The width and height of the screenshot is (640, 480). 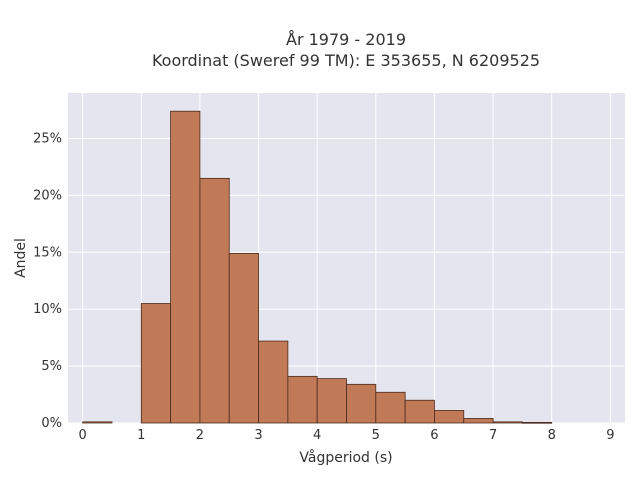 What do you see at coordinates (610, 435) in the screenshot?
I see `x-tick-label: 9` at bounding box center [610, 435].